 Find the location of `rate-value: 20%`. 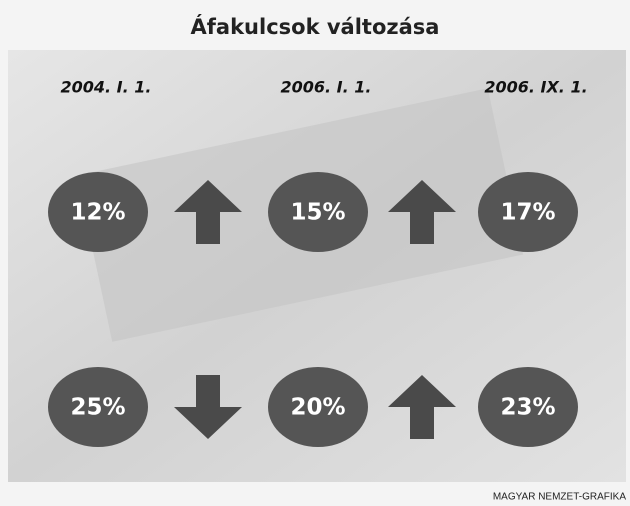

rate-value: 20% is located at coordinates (317, 408).